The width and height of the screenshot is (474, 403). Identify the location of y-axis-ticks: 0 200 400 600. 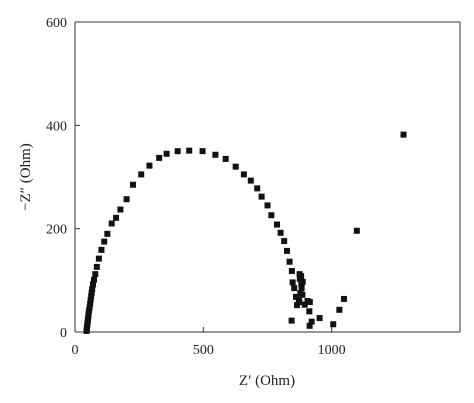
(63, 178).